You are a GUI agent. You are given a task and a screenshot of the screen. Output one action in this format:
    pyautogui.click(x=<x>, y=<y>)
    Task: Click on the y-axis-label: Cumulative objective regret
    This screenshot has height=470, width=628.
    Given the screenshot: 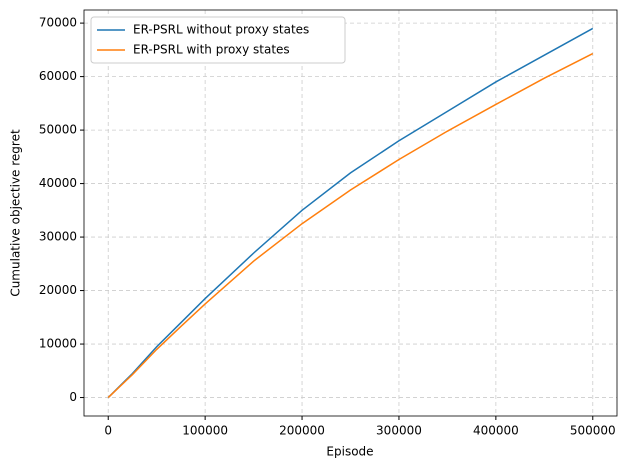 What is the action you would take?
    pyautogui.click(x=16, y=213)
    